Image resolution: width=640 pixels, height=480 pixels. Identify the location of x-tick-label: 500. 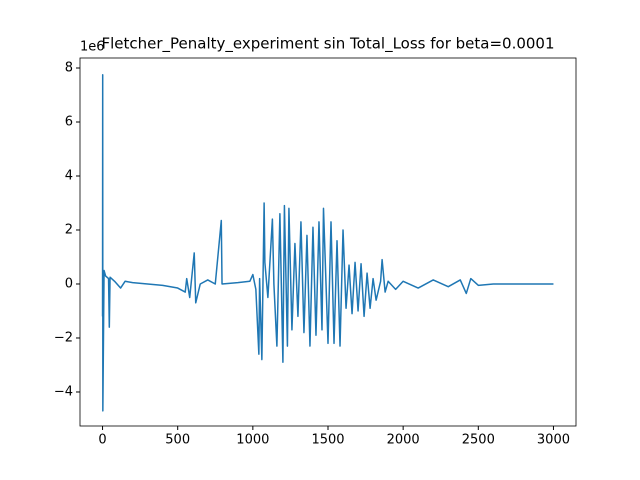
(177, 440).